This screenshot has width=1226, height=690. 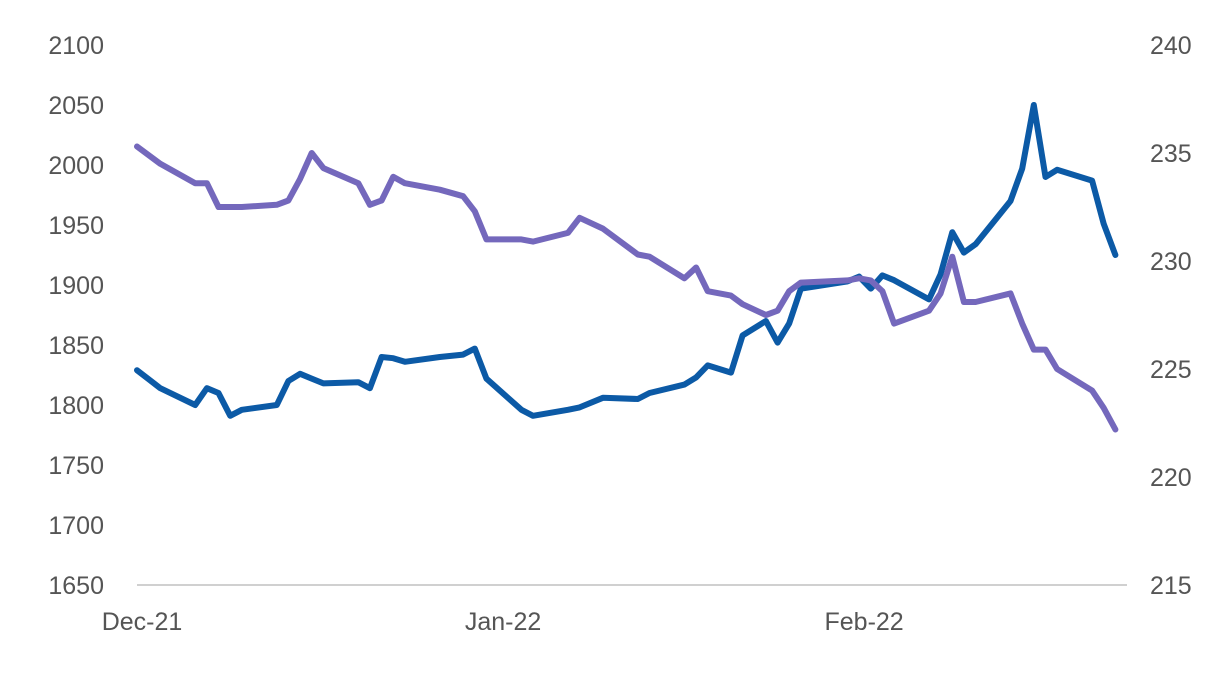 I want to click on left-axis-tick-label: 1750, so click(x=76, y=466).